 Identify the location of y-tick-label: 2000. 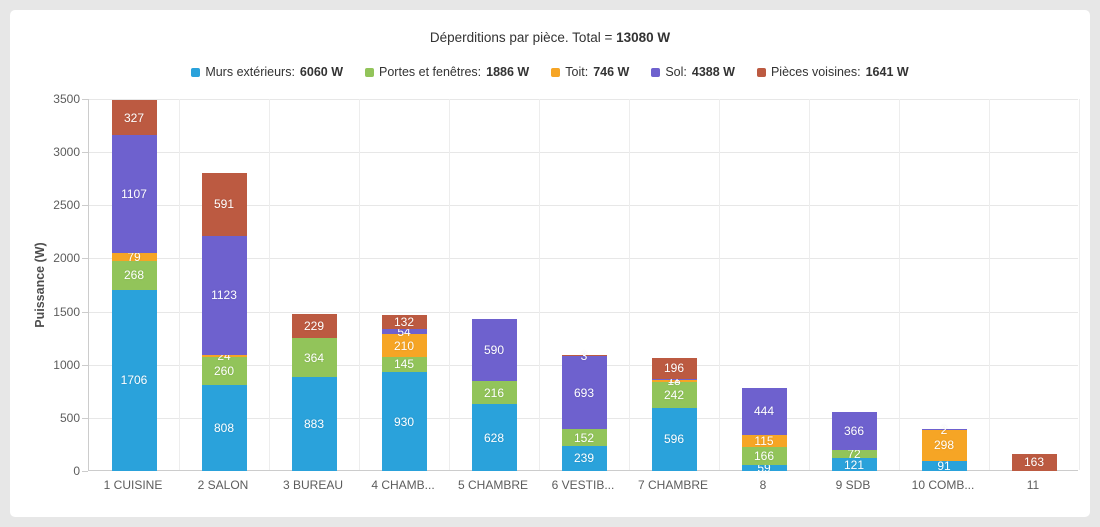
(66, 258).